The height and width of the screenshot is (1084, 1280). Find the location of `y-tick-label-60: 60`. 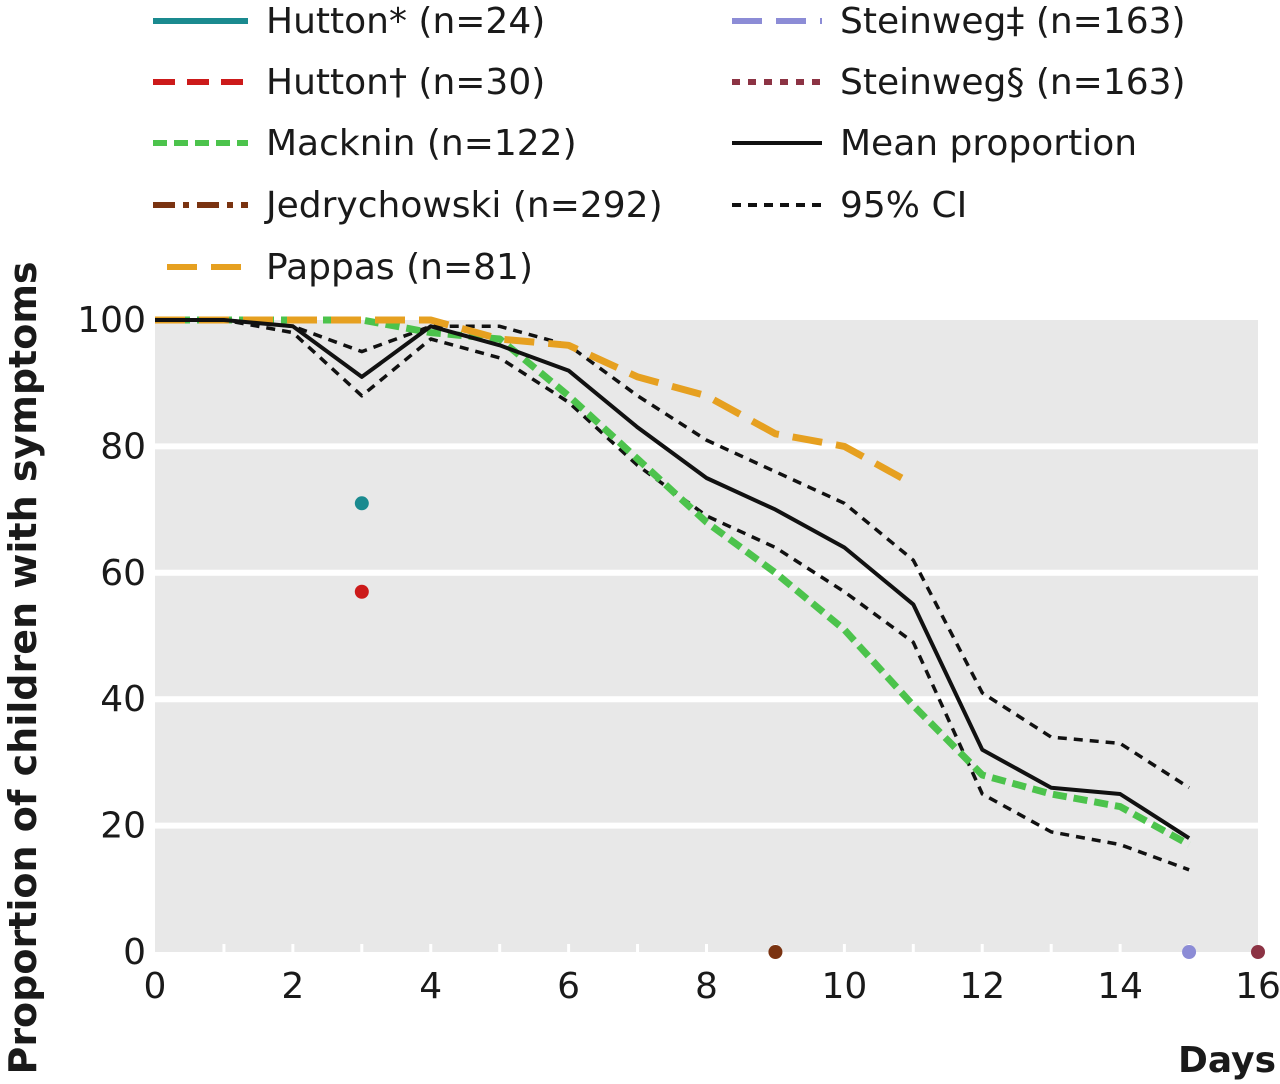

y-tick-label-60: 60 is located at coordinates (123, 573).